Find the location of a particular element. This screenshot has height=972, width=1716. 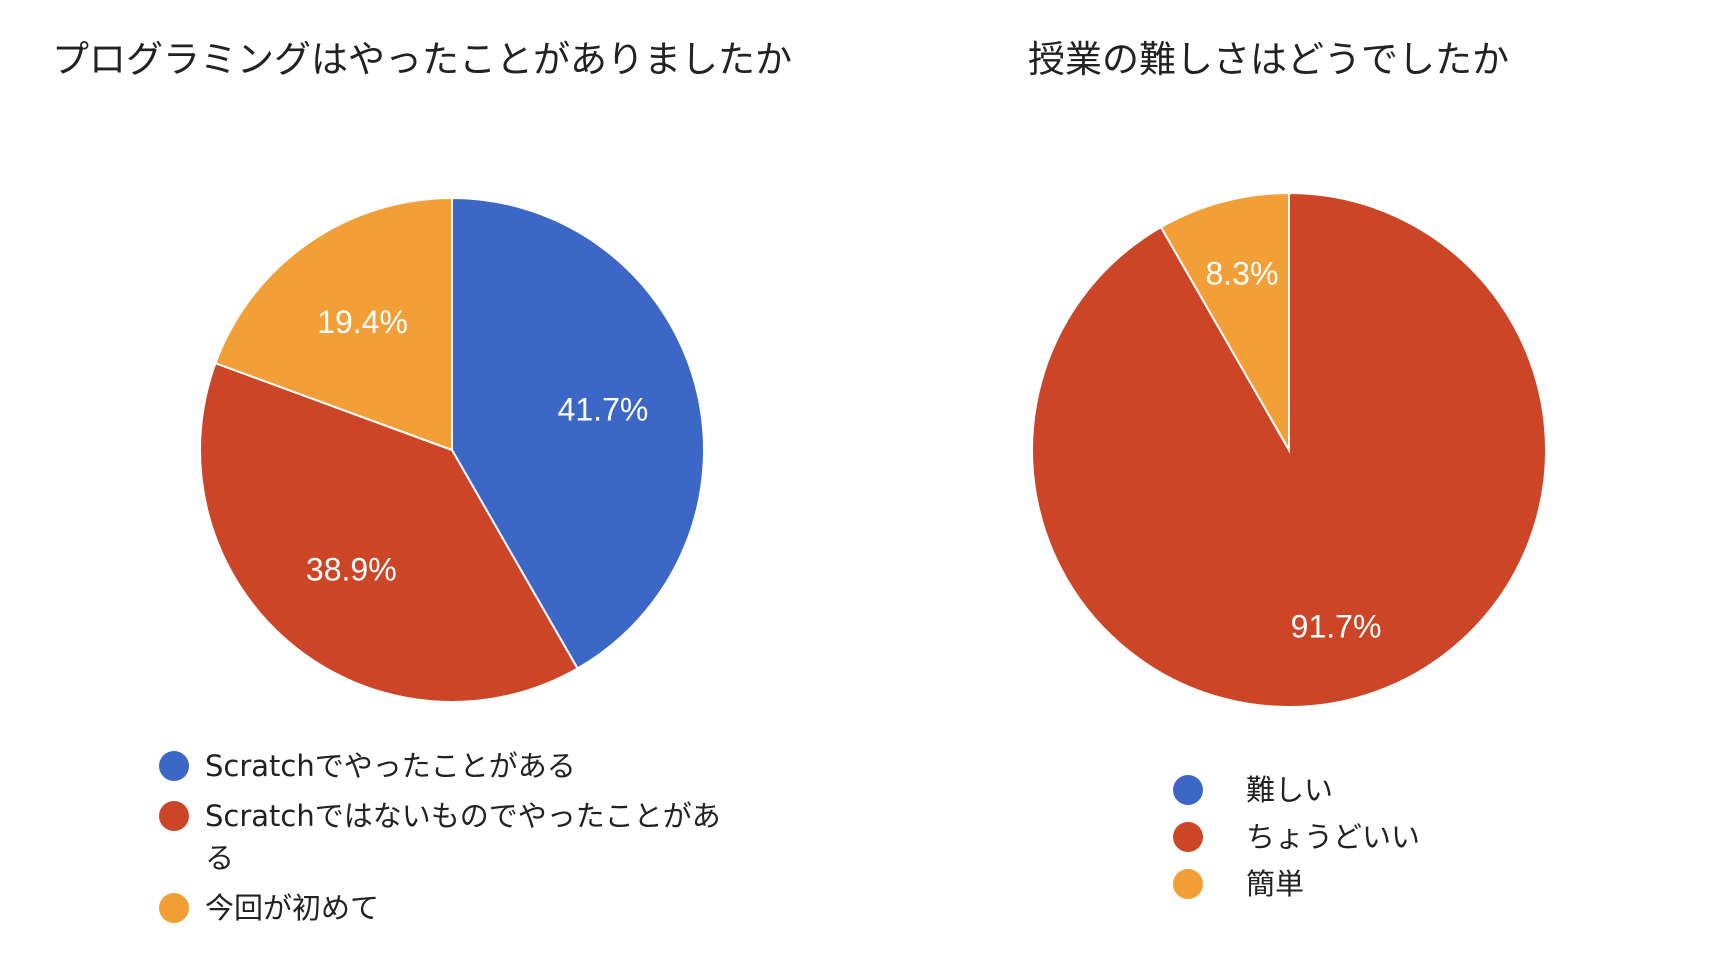

slice-percent-label: 41.7% is located at coordinates (603, 410).